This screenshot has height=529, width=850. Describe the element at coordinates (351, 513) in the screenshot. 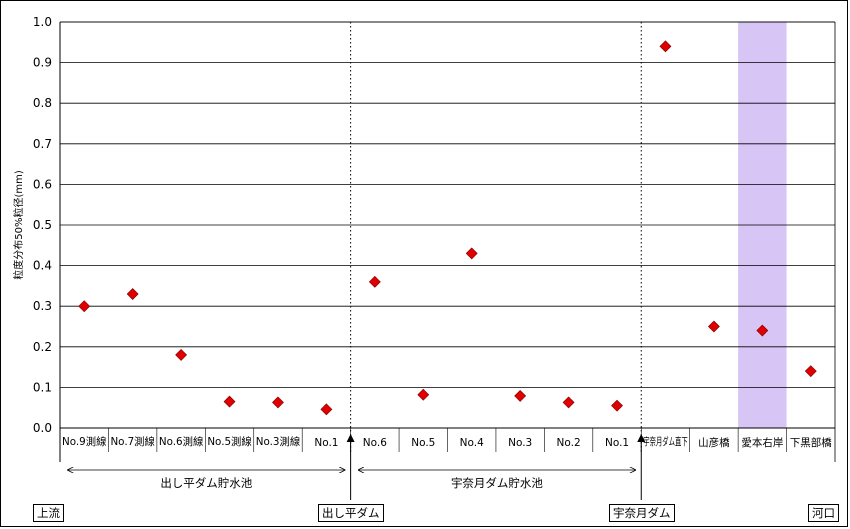

I see `dashidaira-dam-label: 出し平ダム` at that location.